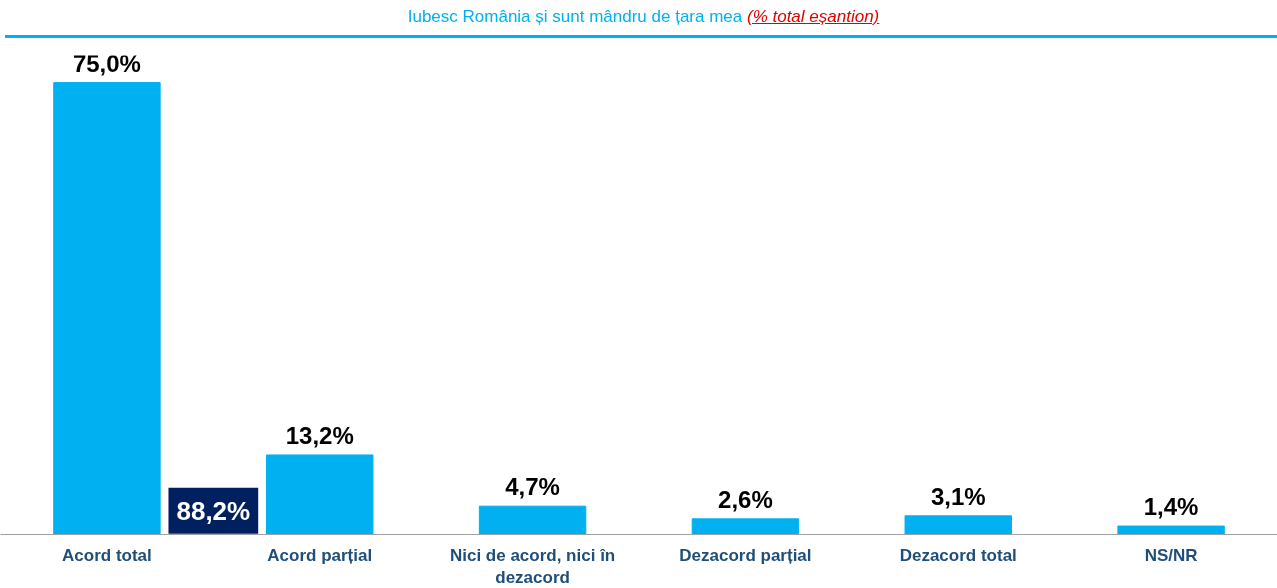 This screenshot has width=1277, height=588. What do you see at coordinates (532, 566) in the screenshot?
I see `x-tick-label: Nici de acord, nici în dezacord` at bounding box center [532, 566].